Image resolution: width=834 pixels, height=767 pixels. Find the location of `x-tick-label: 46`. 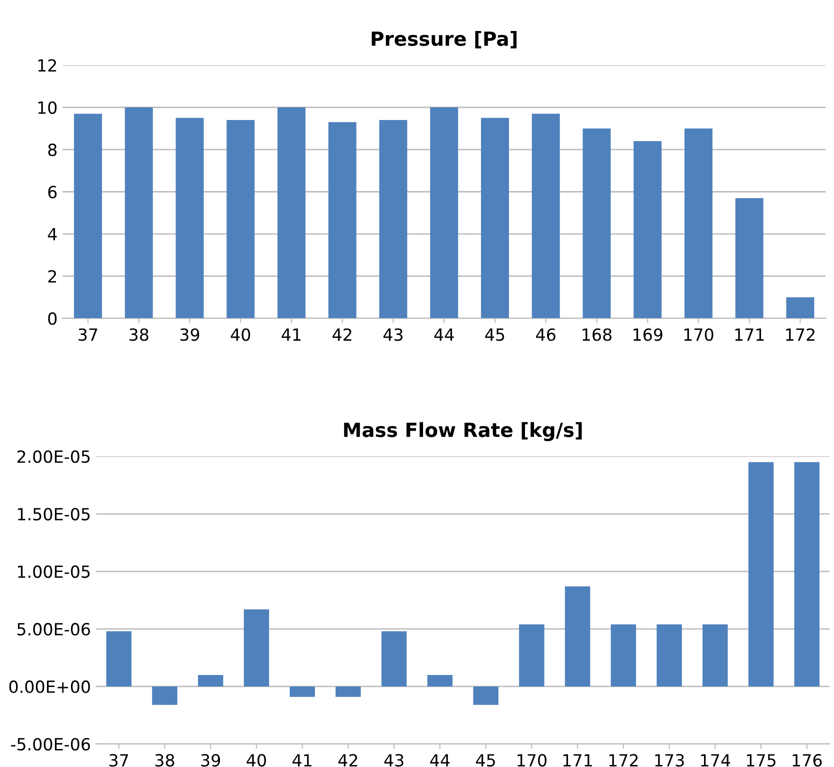

x-tick-label: 46 is located at coordinates (546, 334).